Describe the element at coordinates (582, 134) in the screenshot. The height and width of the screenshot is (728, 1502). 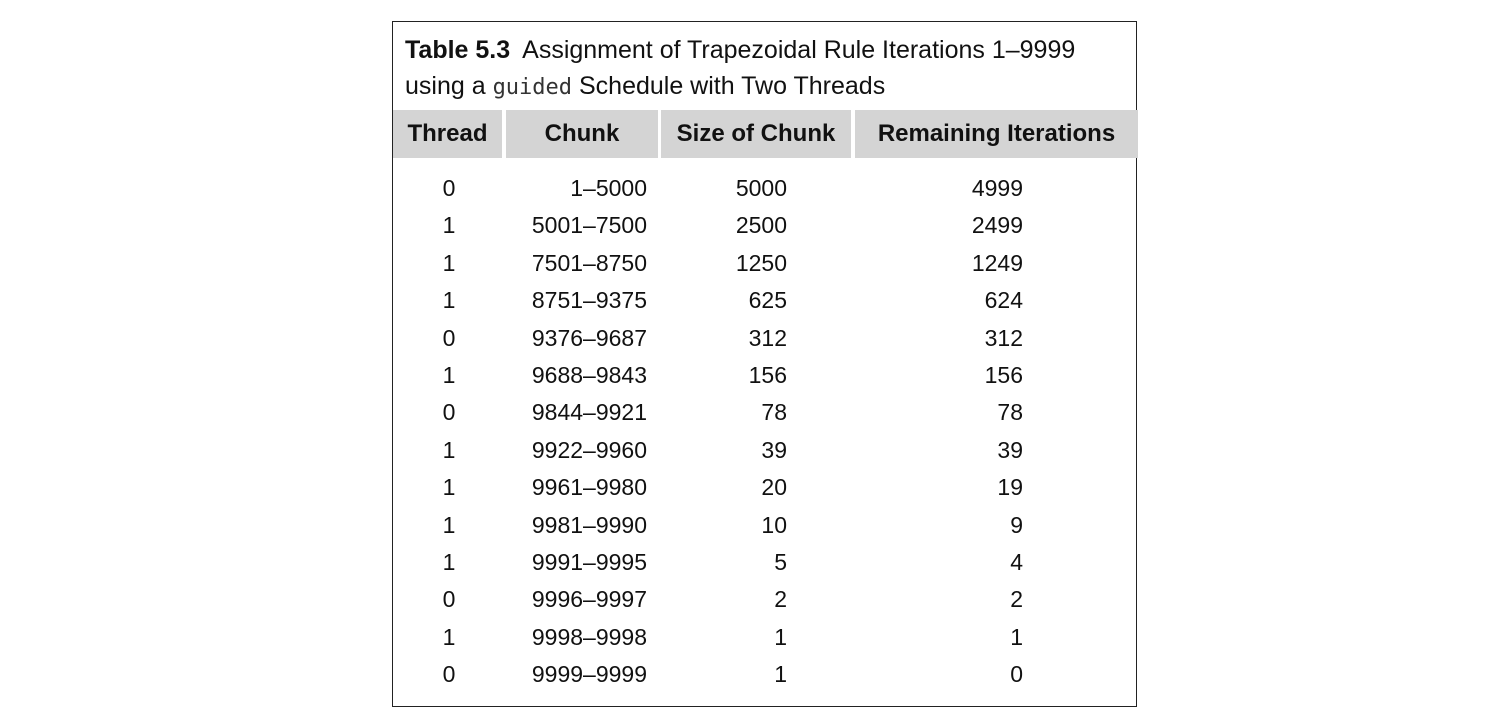
I see `header-chunk: Chunk` at that location.